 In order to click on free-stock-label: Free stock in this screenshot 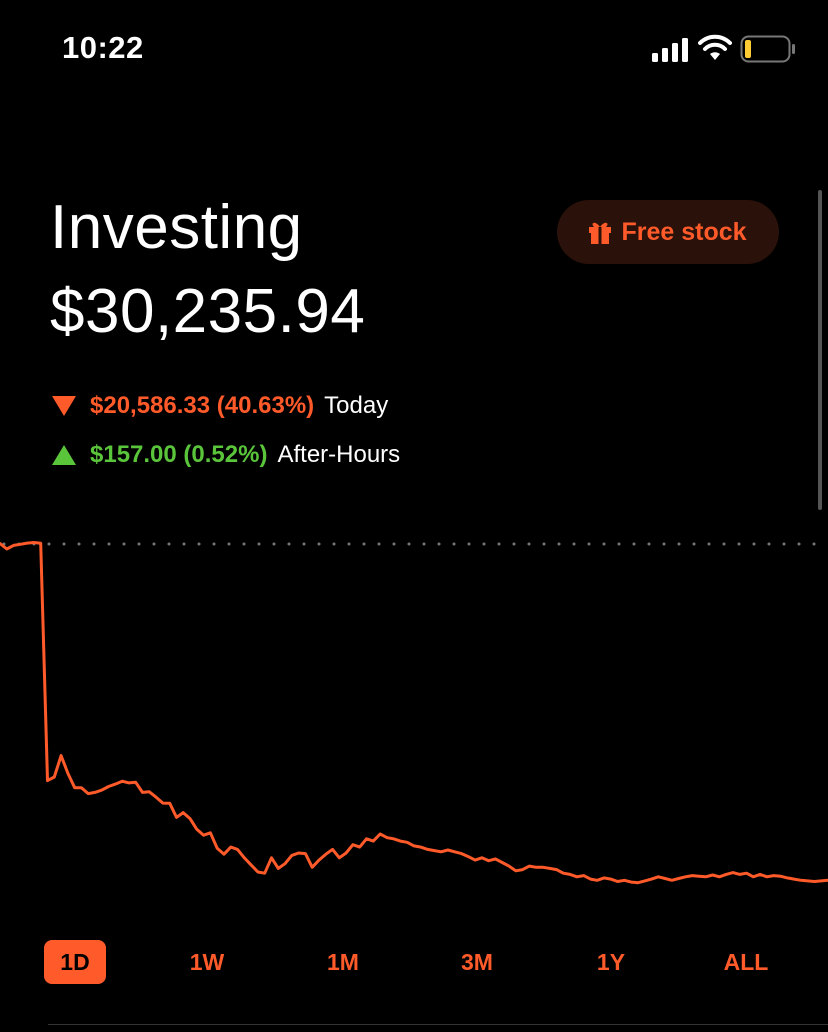, I will do `click(684, 231)`.